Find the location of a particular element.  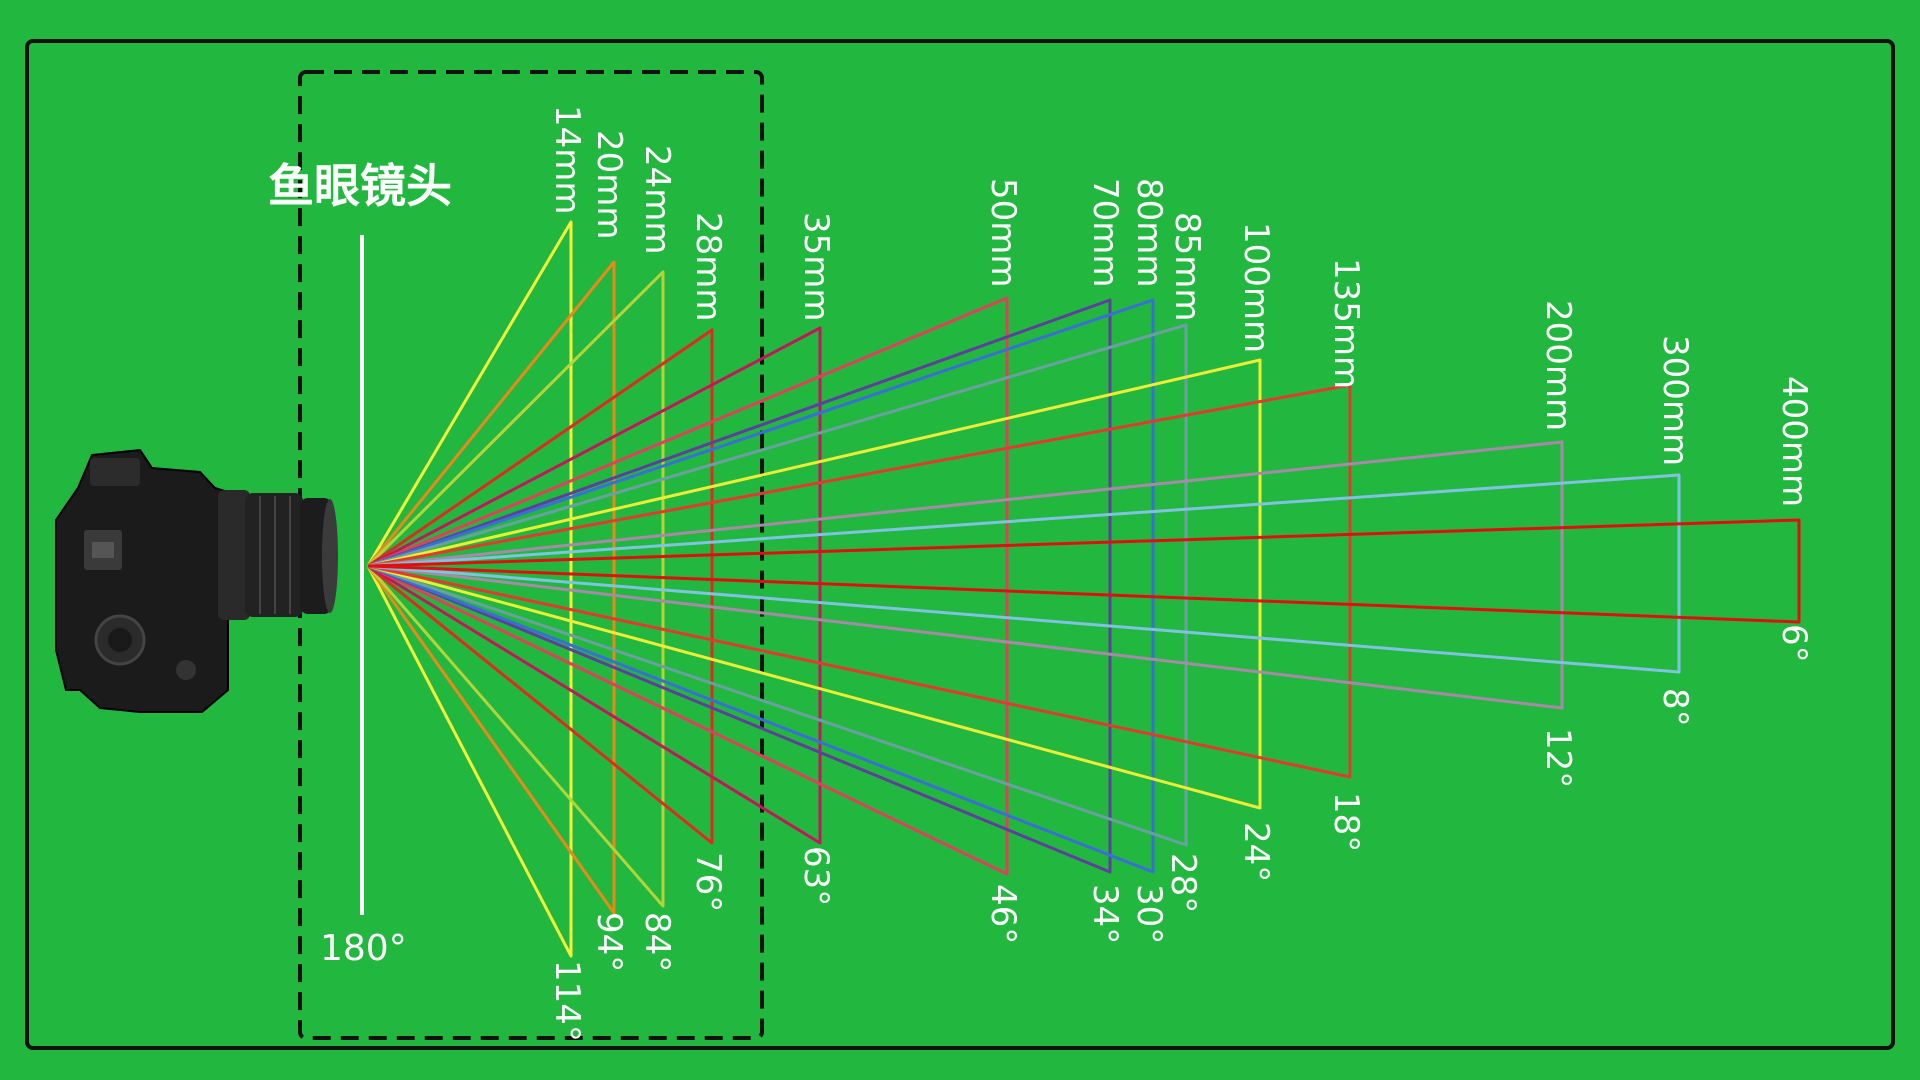

focal-length-label: 70mm is located at coordinates (1105, 233).